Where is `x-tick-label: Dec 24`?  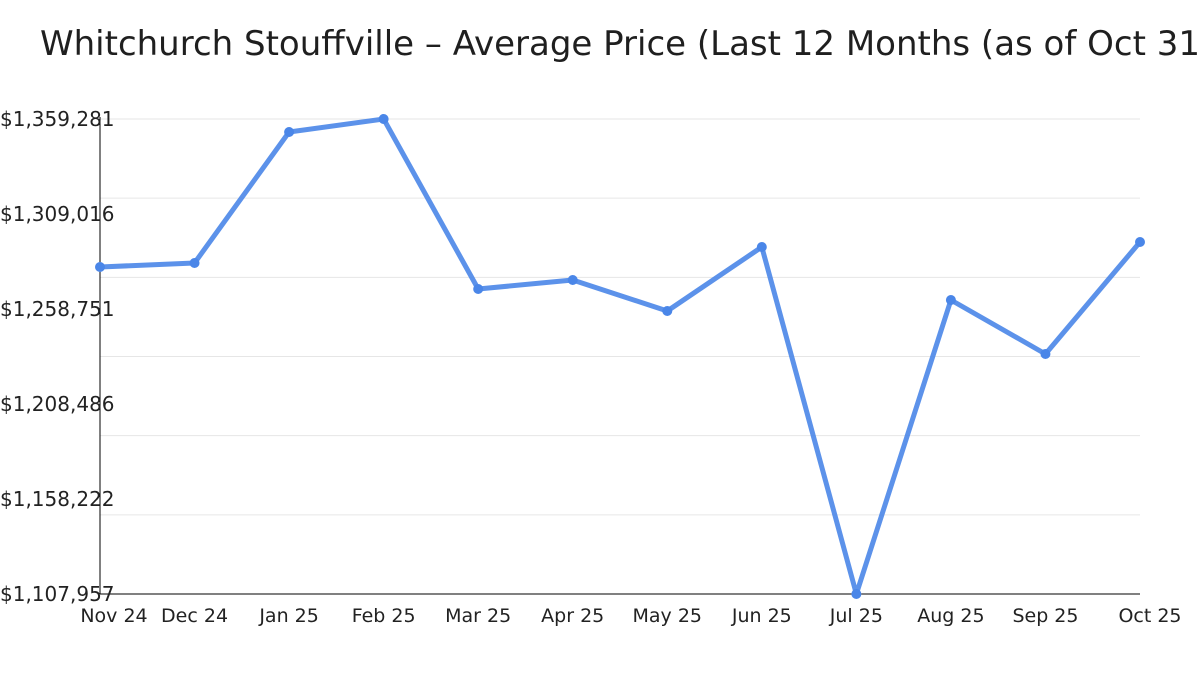 x-tick-label: Dec 24 is located at coordinates (194, 616).